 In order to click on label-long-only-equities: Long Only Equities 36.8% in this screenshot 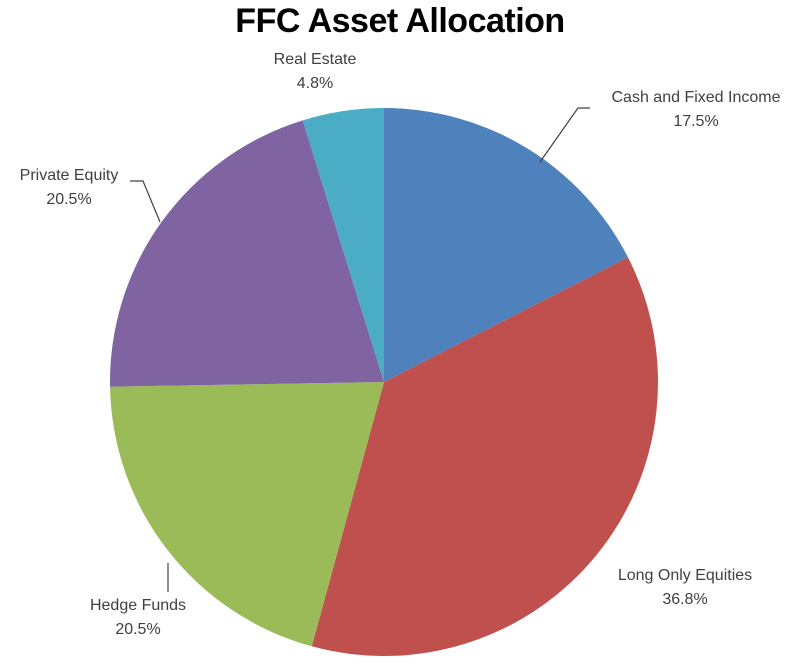, I will do `click(685, 588)`.